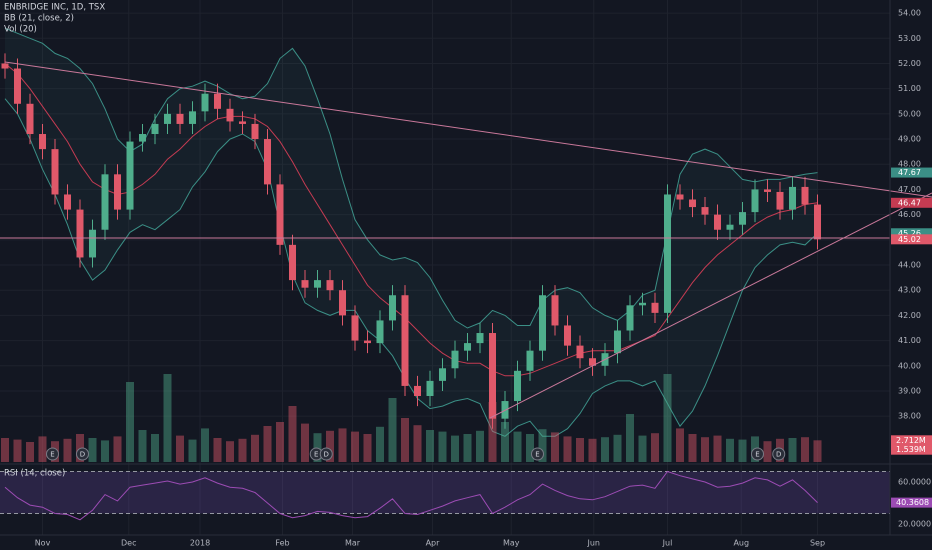  Describe the element at coordinates (511, 543) in the screenshot. I see `x-tick-label: May` at that location.